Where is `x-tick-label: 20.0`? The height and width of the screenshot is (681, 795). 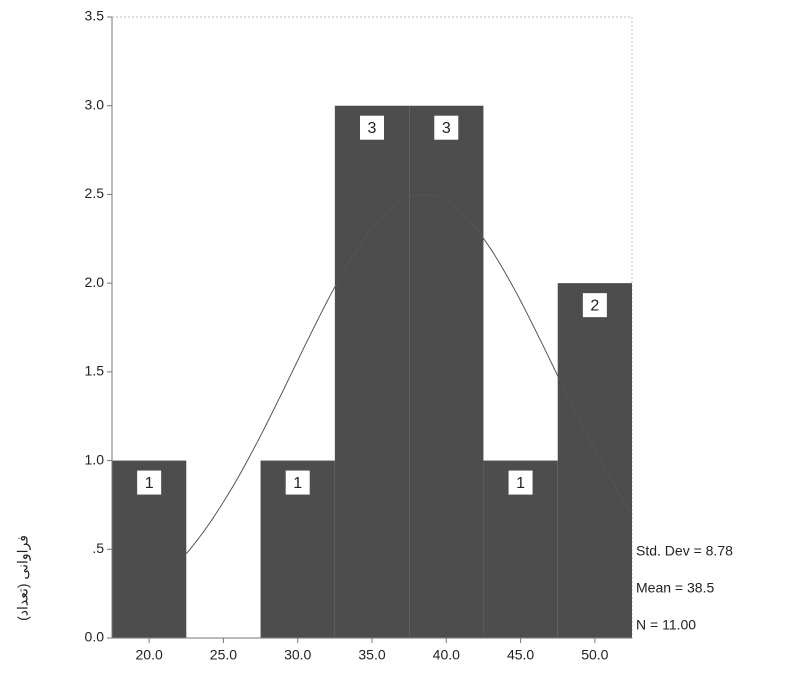
x-tick-label: 20.0 is located at coordinates (149, 655).